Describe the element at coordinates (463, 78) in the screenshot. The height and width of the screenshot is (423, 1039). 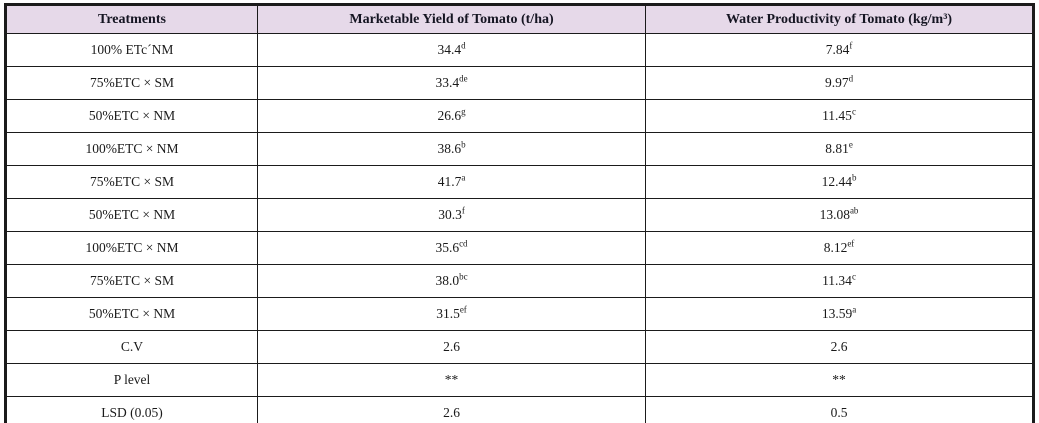
I see `yield-significance-letter: de` at that location.